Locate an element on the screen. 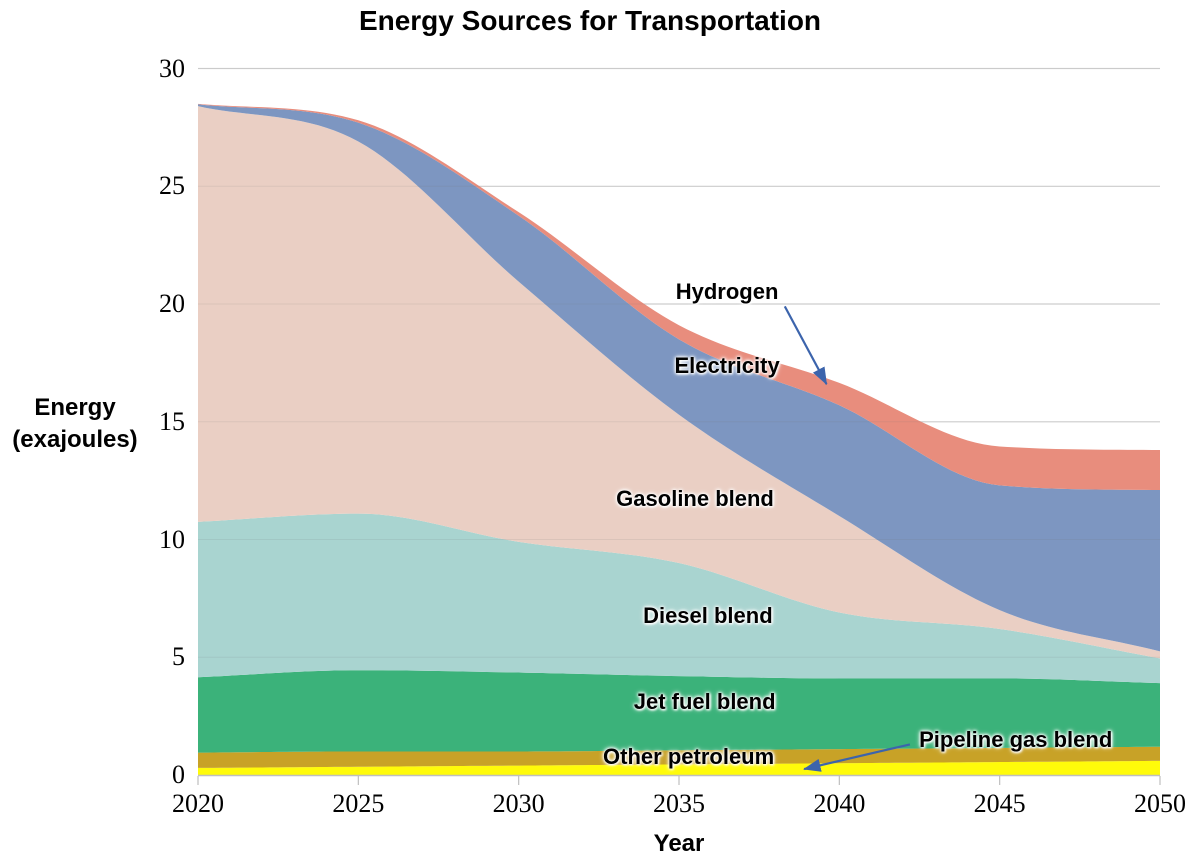 The height and width of the screenshot is (862, 1200). label-electricity: Electricity is located at coordinates (727, 366).